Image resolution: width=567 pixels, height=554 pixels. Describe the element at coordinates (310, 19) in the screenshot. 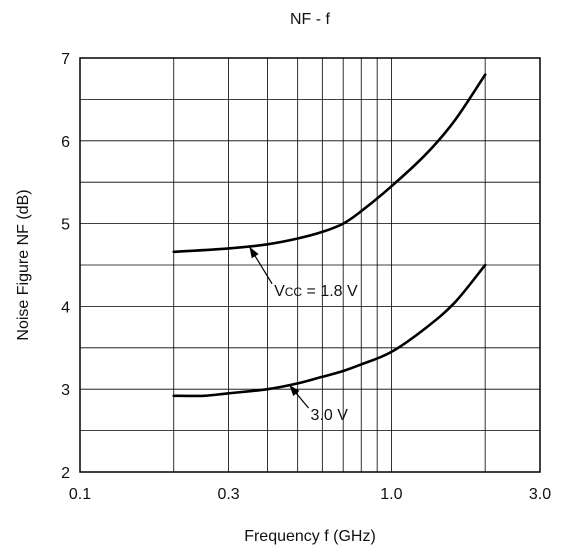

I see `chart-title: NF - f` at that location.